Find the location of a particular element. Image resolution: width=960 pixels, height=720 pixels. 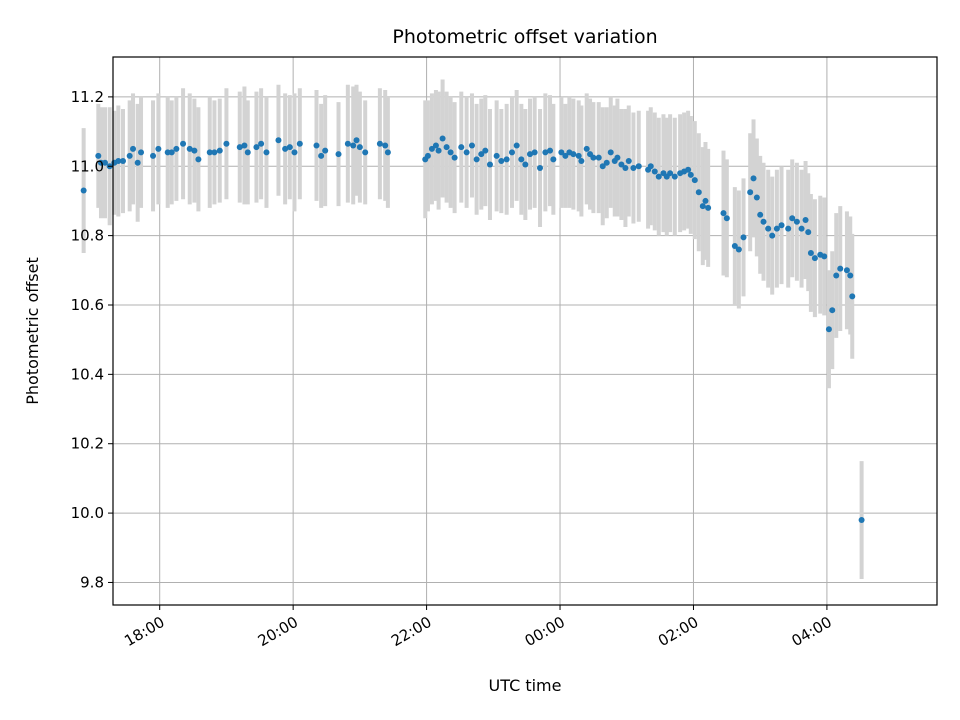

y-axis-label: Photometric offset is located at coordinates (32, 331).